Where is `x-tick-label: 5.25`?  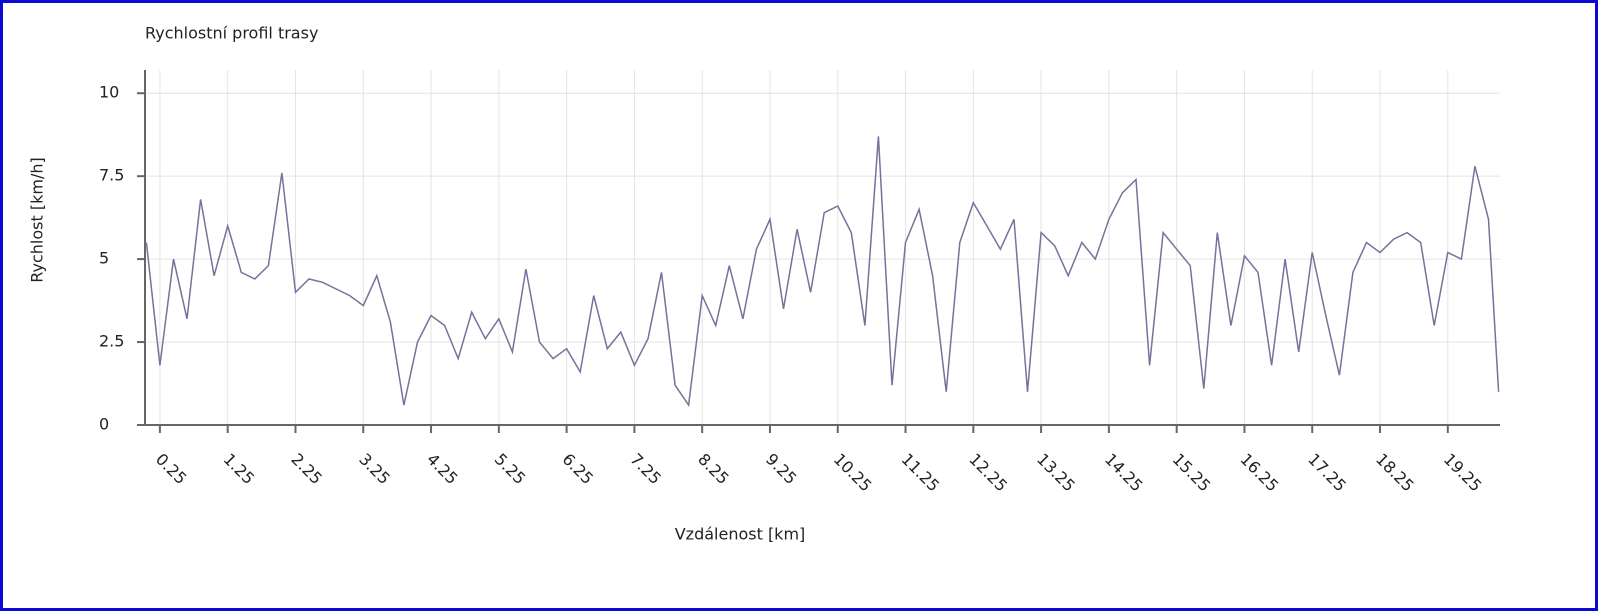 x-tick-label: 5.25 is located at coordinates (510, 469).